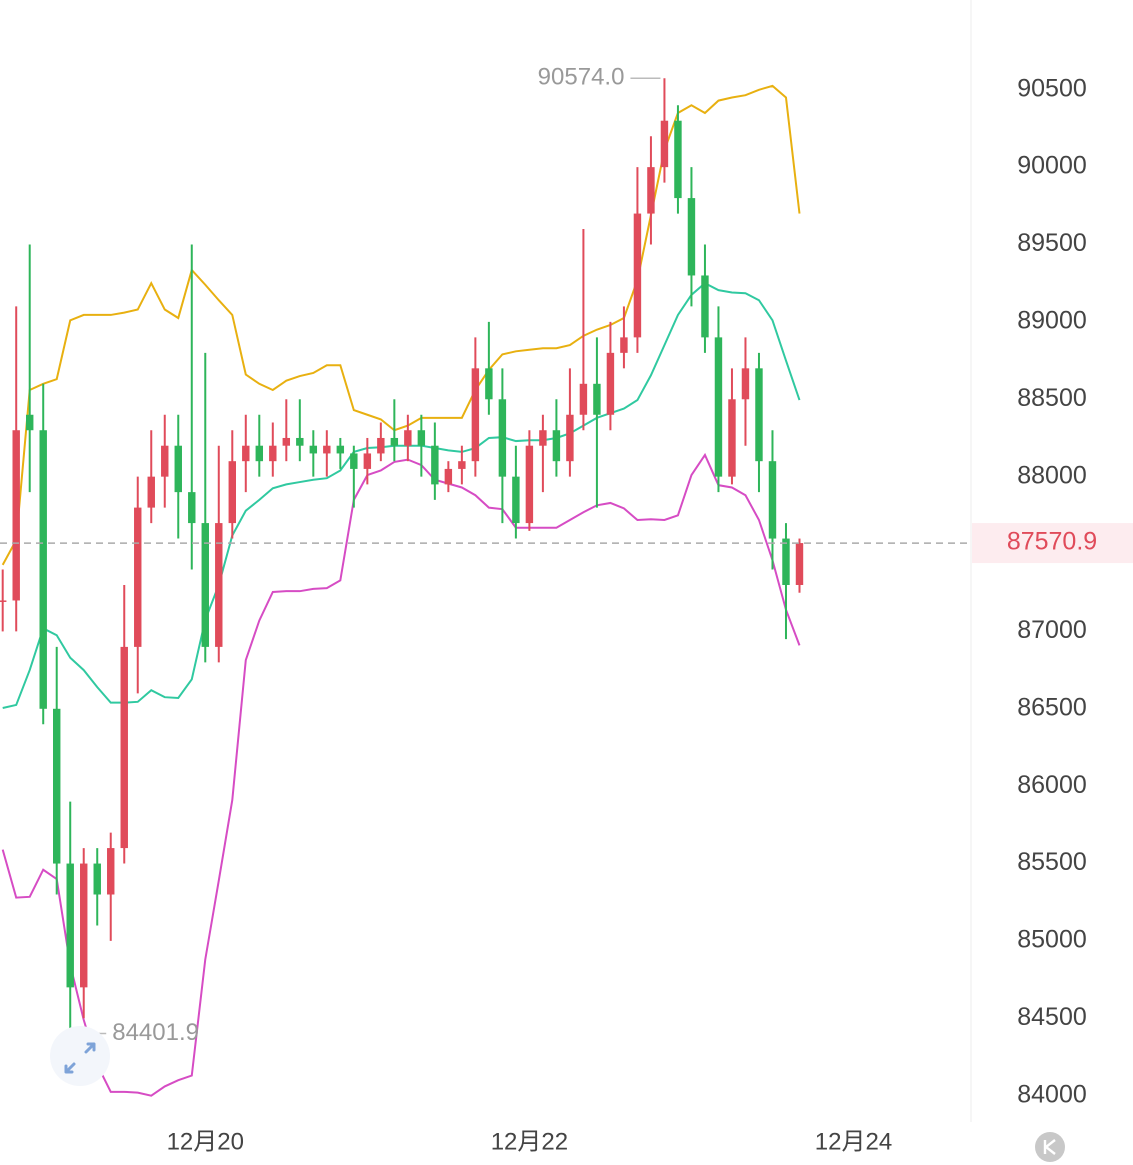  I want to click on last-price-box, so click(1052, 543).